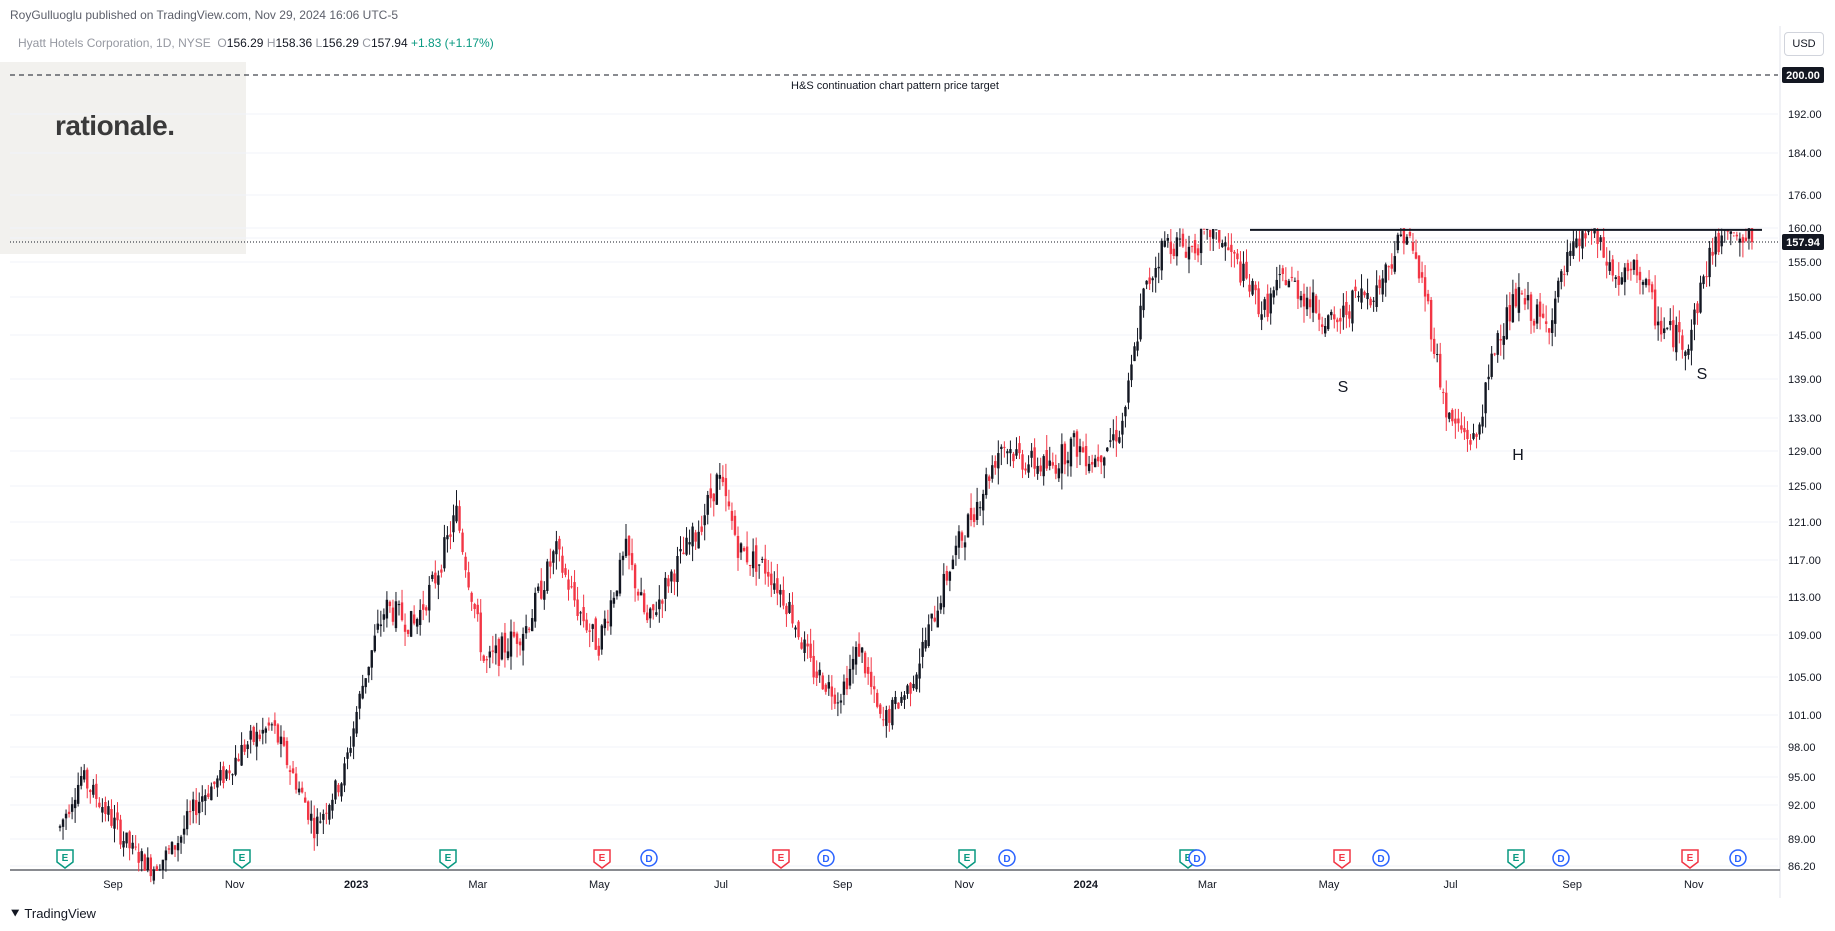 The height and width of the screenshot is (931, 1835). Describe the element at coordinates (1694, 885) in the screenshot. I see `x-tick-label: Nov` at that location.